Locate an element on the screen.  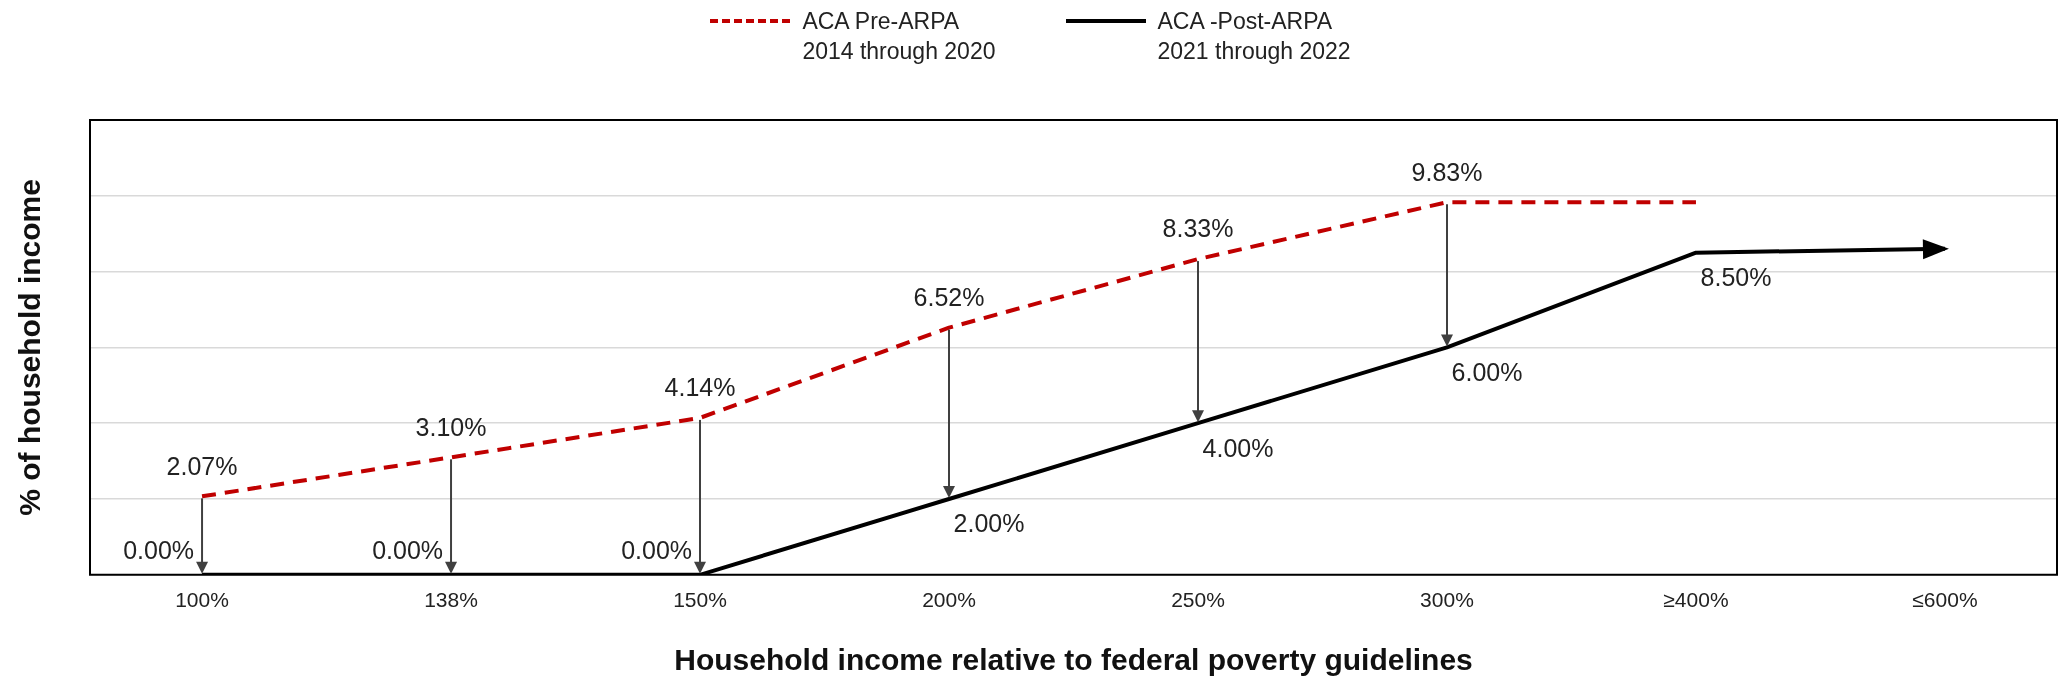
x-tick-label: ≤600% is located at coordinates (1945, 600).